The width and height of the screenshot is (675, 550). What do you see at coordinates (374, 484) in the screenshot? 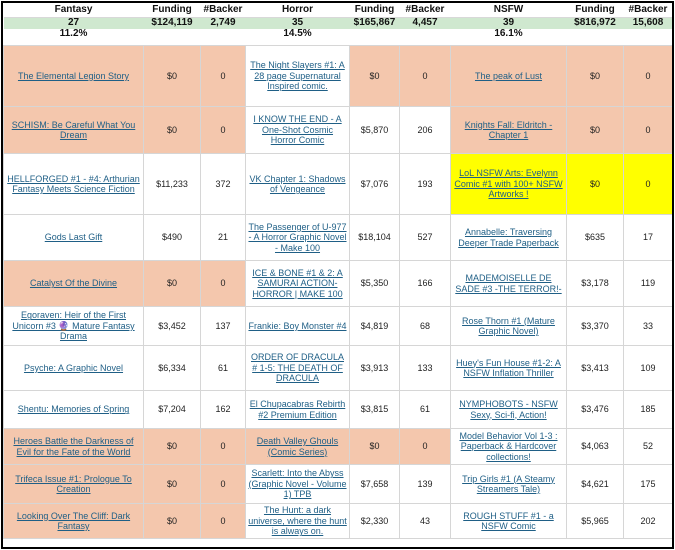
I see `horror-funding-cell: $7,658` at bounding box center [374, 484].